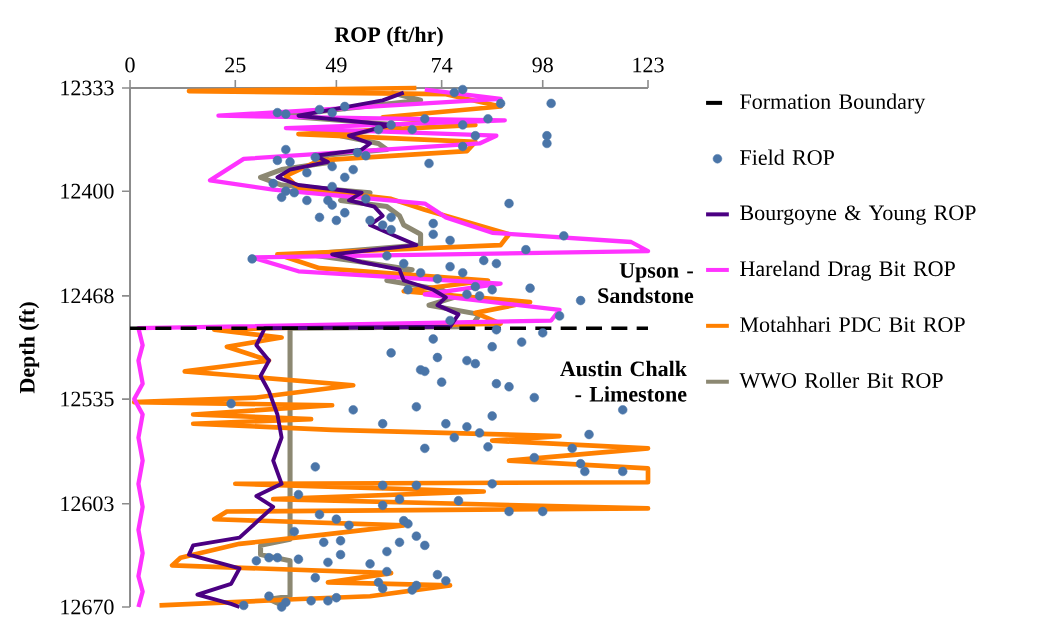  What do you see at coordinates (87, 607) in the screenshot?
I see `y-tick-label: 12670` at bounding box center [87, 607].